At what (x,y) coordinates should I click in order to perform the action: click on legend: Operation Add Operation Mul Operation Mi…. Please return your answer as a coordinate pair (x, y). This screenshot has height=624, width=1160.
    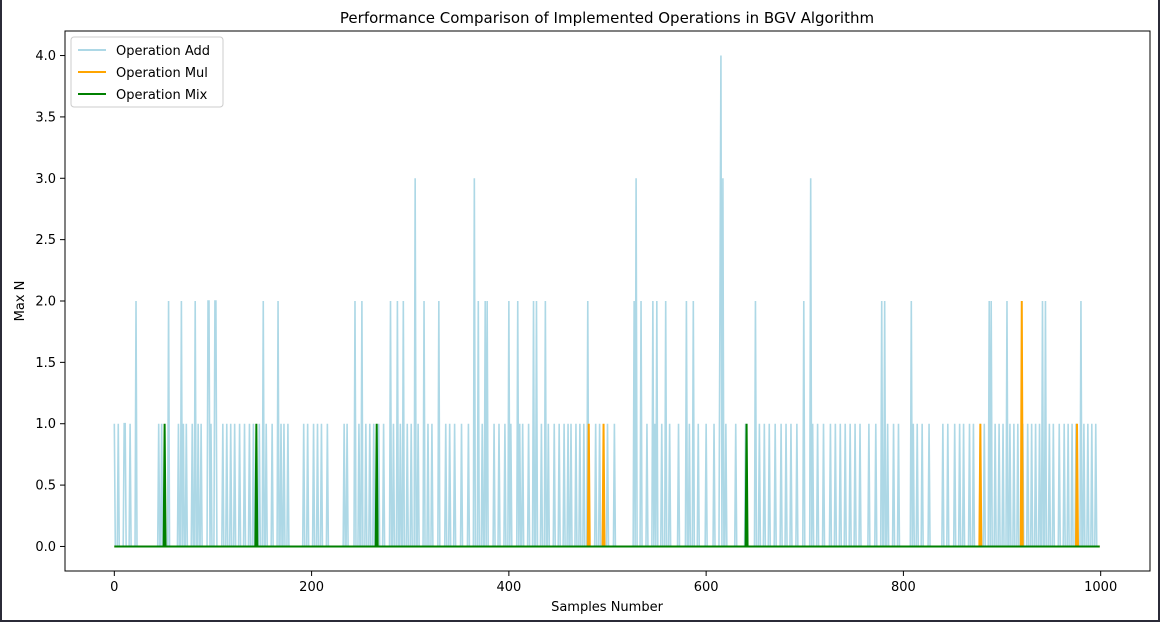
    Looking at the image, I should click on (147, 72).